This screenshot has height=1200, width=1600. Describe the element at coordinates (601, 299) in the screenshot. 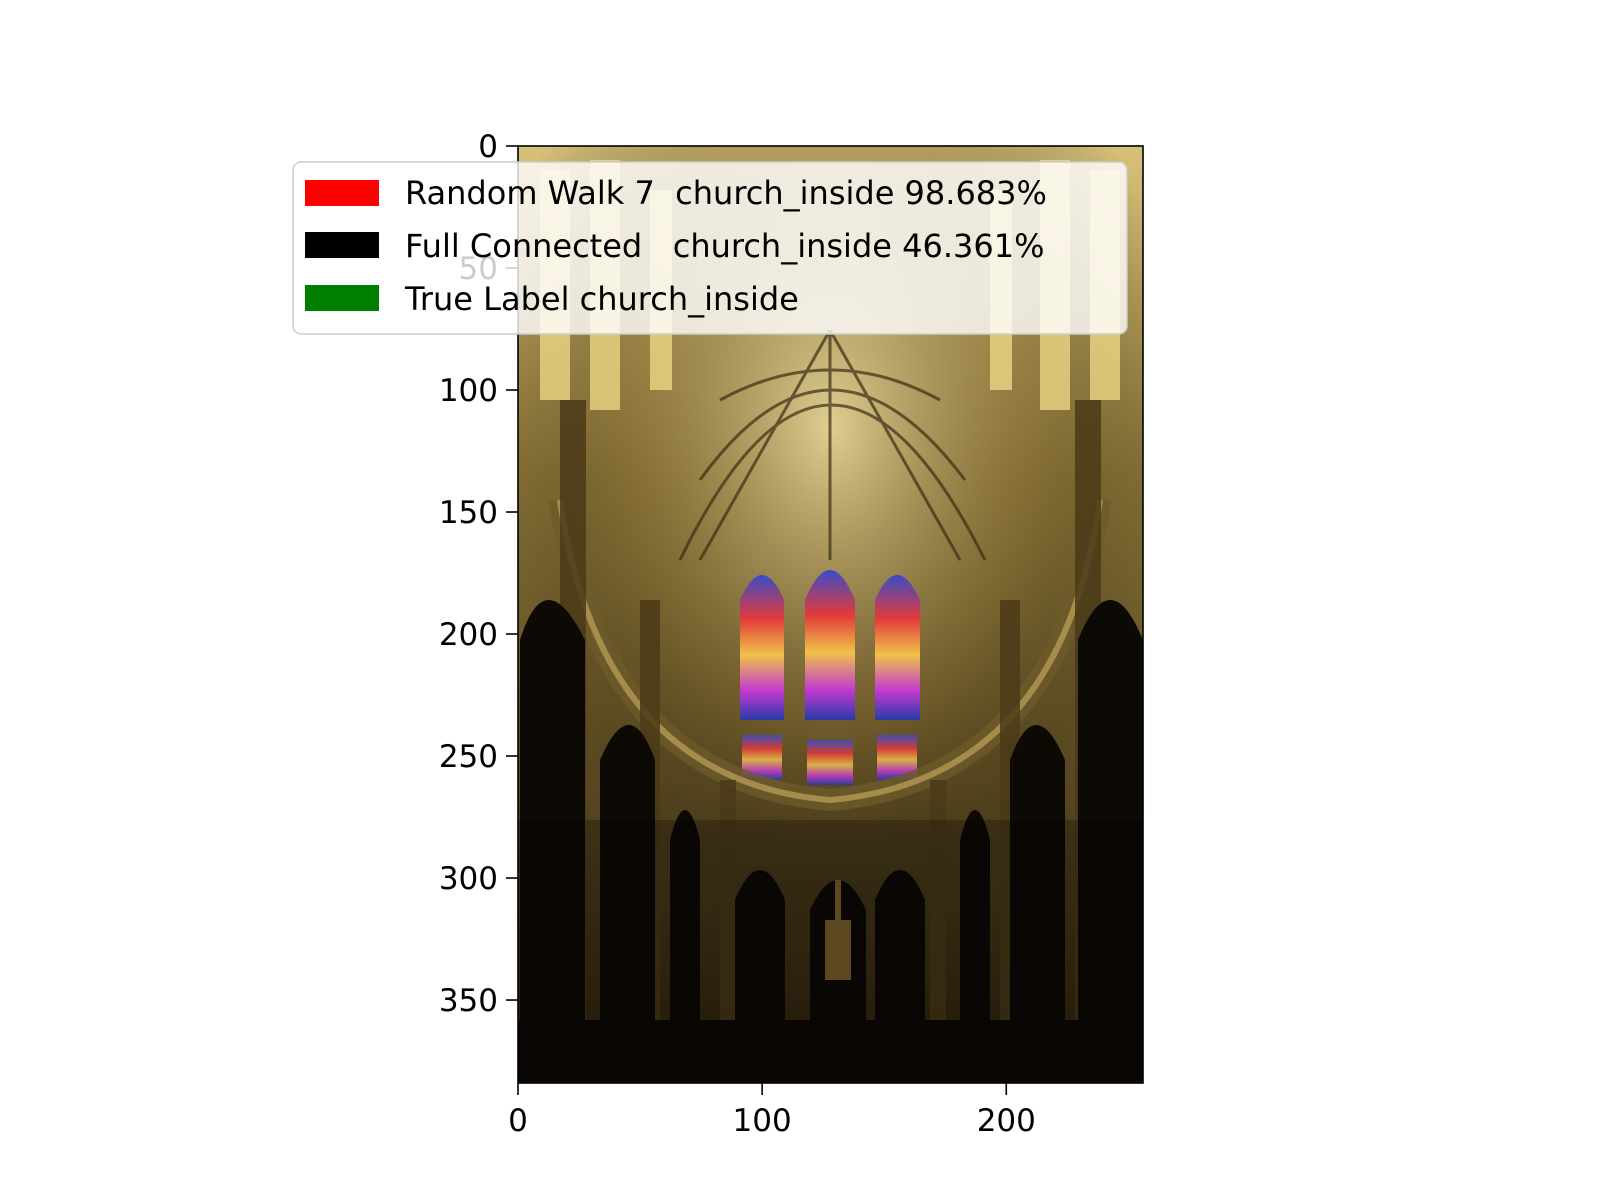

I see `legend-label-true-label: True Label church_inside` at that location.